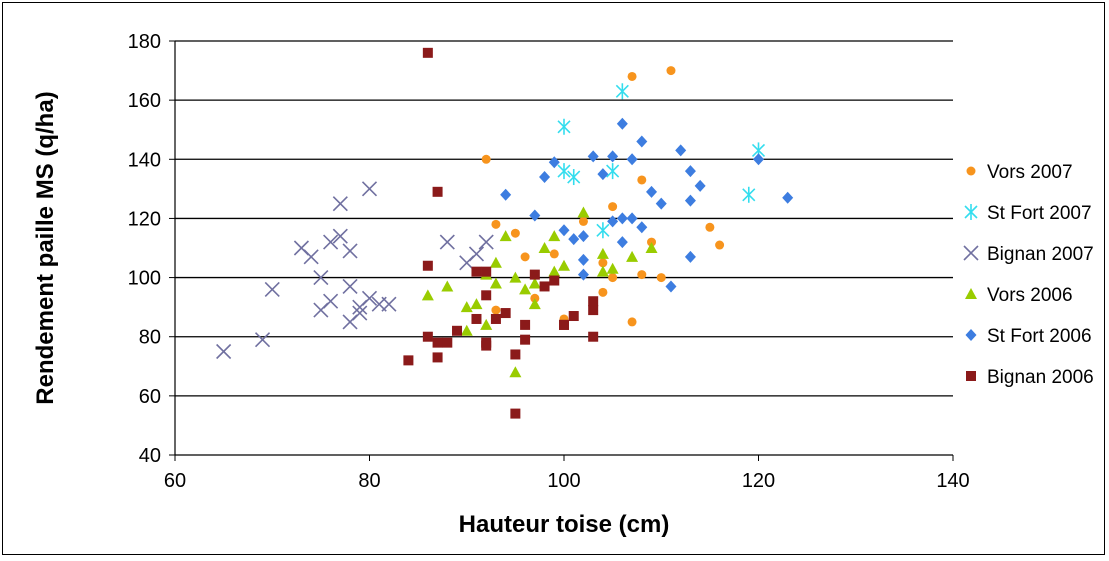 The image size is (1109, 561). Describe the element at coordinates (971, 171) in the screenshot. I see `legend-marker-vors-2007` at that location.